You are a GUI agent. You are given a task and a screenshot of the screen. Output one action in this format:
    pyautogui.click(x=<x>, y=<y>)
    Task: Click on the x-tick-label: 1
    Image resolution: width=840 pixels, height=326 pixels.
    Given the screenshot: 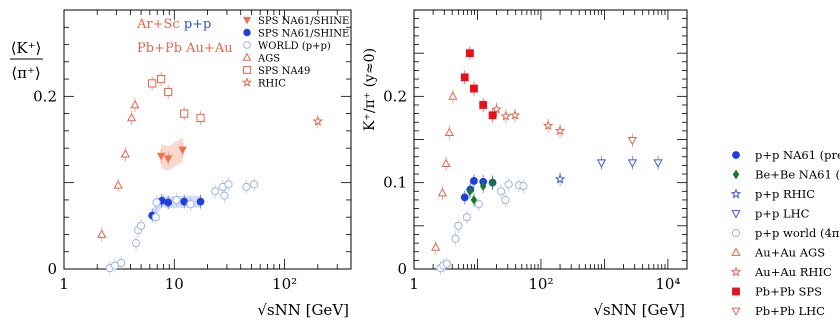 What is the action you would take?
    pyautogui.click(x=64, y=284)
    